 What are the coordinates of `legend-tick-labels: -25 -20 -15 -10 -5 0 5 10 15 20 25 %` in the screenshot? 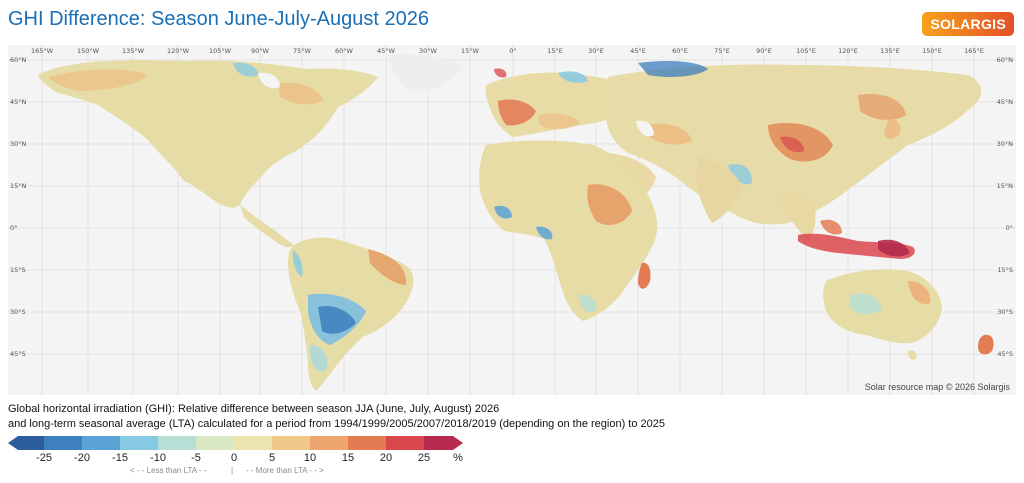 It's located at (243, 459).